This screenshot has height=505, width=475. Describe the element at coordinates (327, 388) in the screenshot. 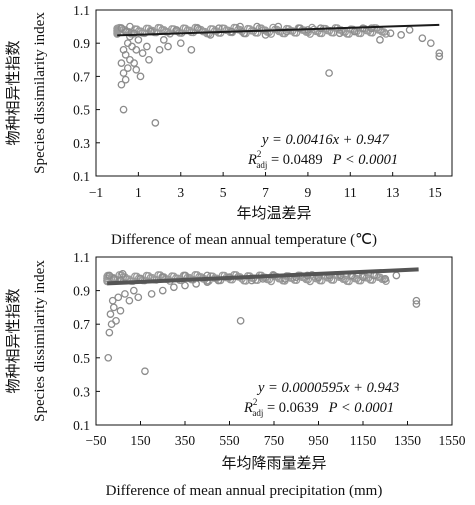

I see `regression-equation: y = 0.0000595x + 0.943` at that location.